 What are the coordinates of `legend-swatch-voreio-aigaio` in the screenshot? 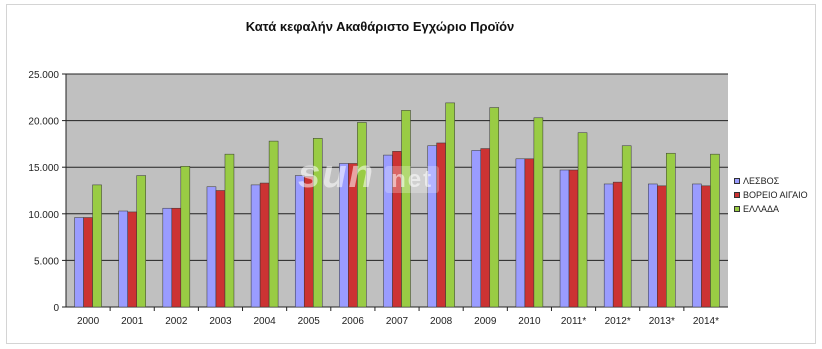 It's located at (737, 195).